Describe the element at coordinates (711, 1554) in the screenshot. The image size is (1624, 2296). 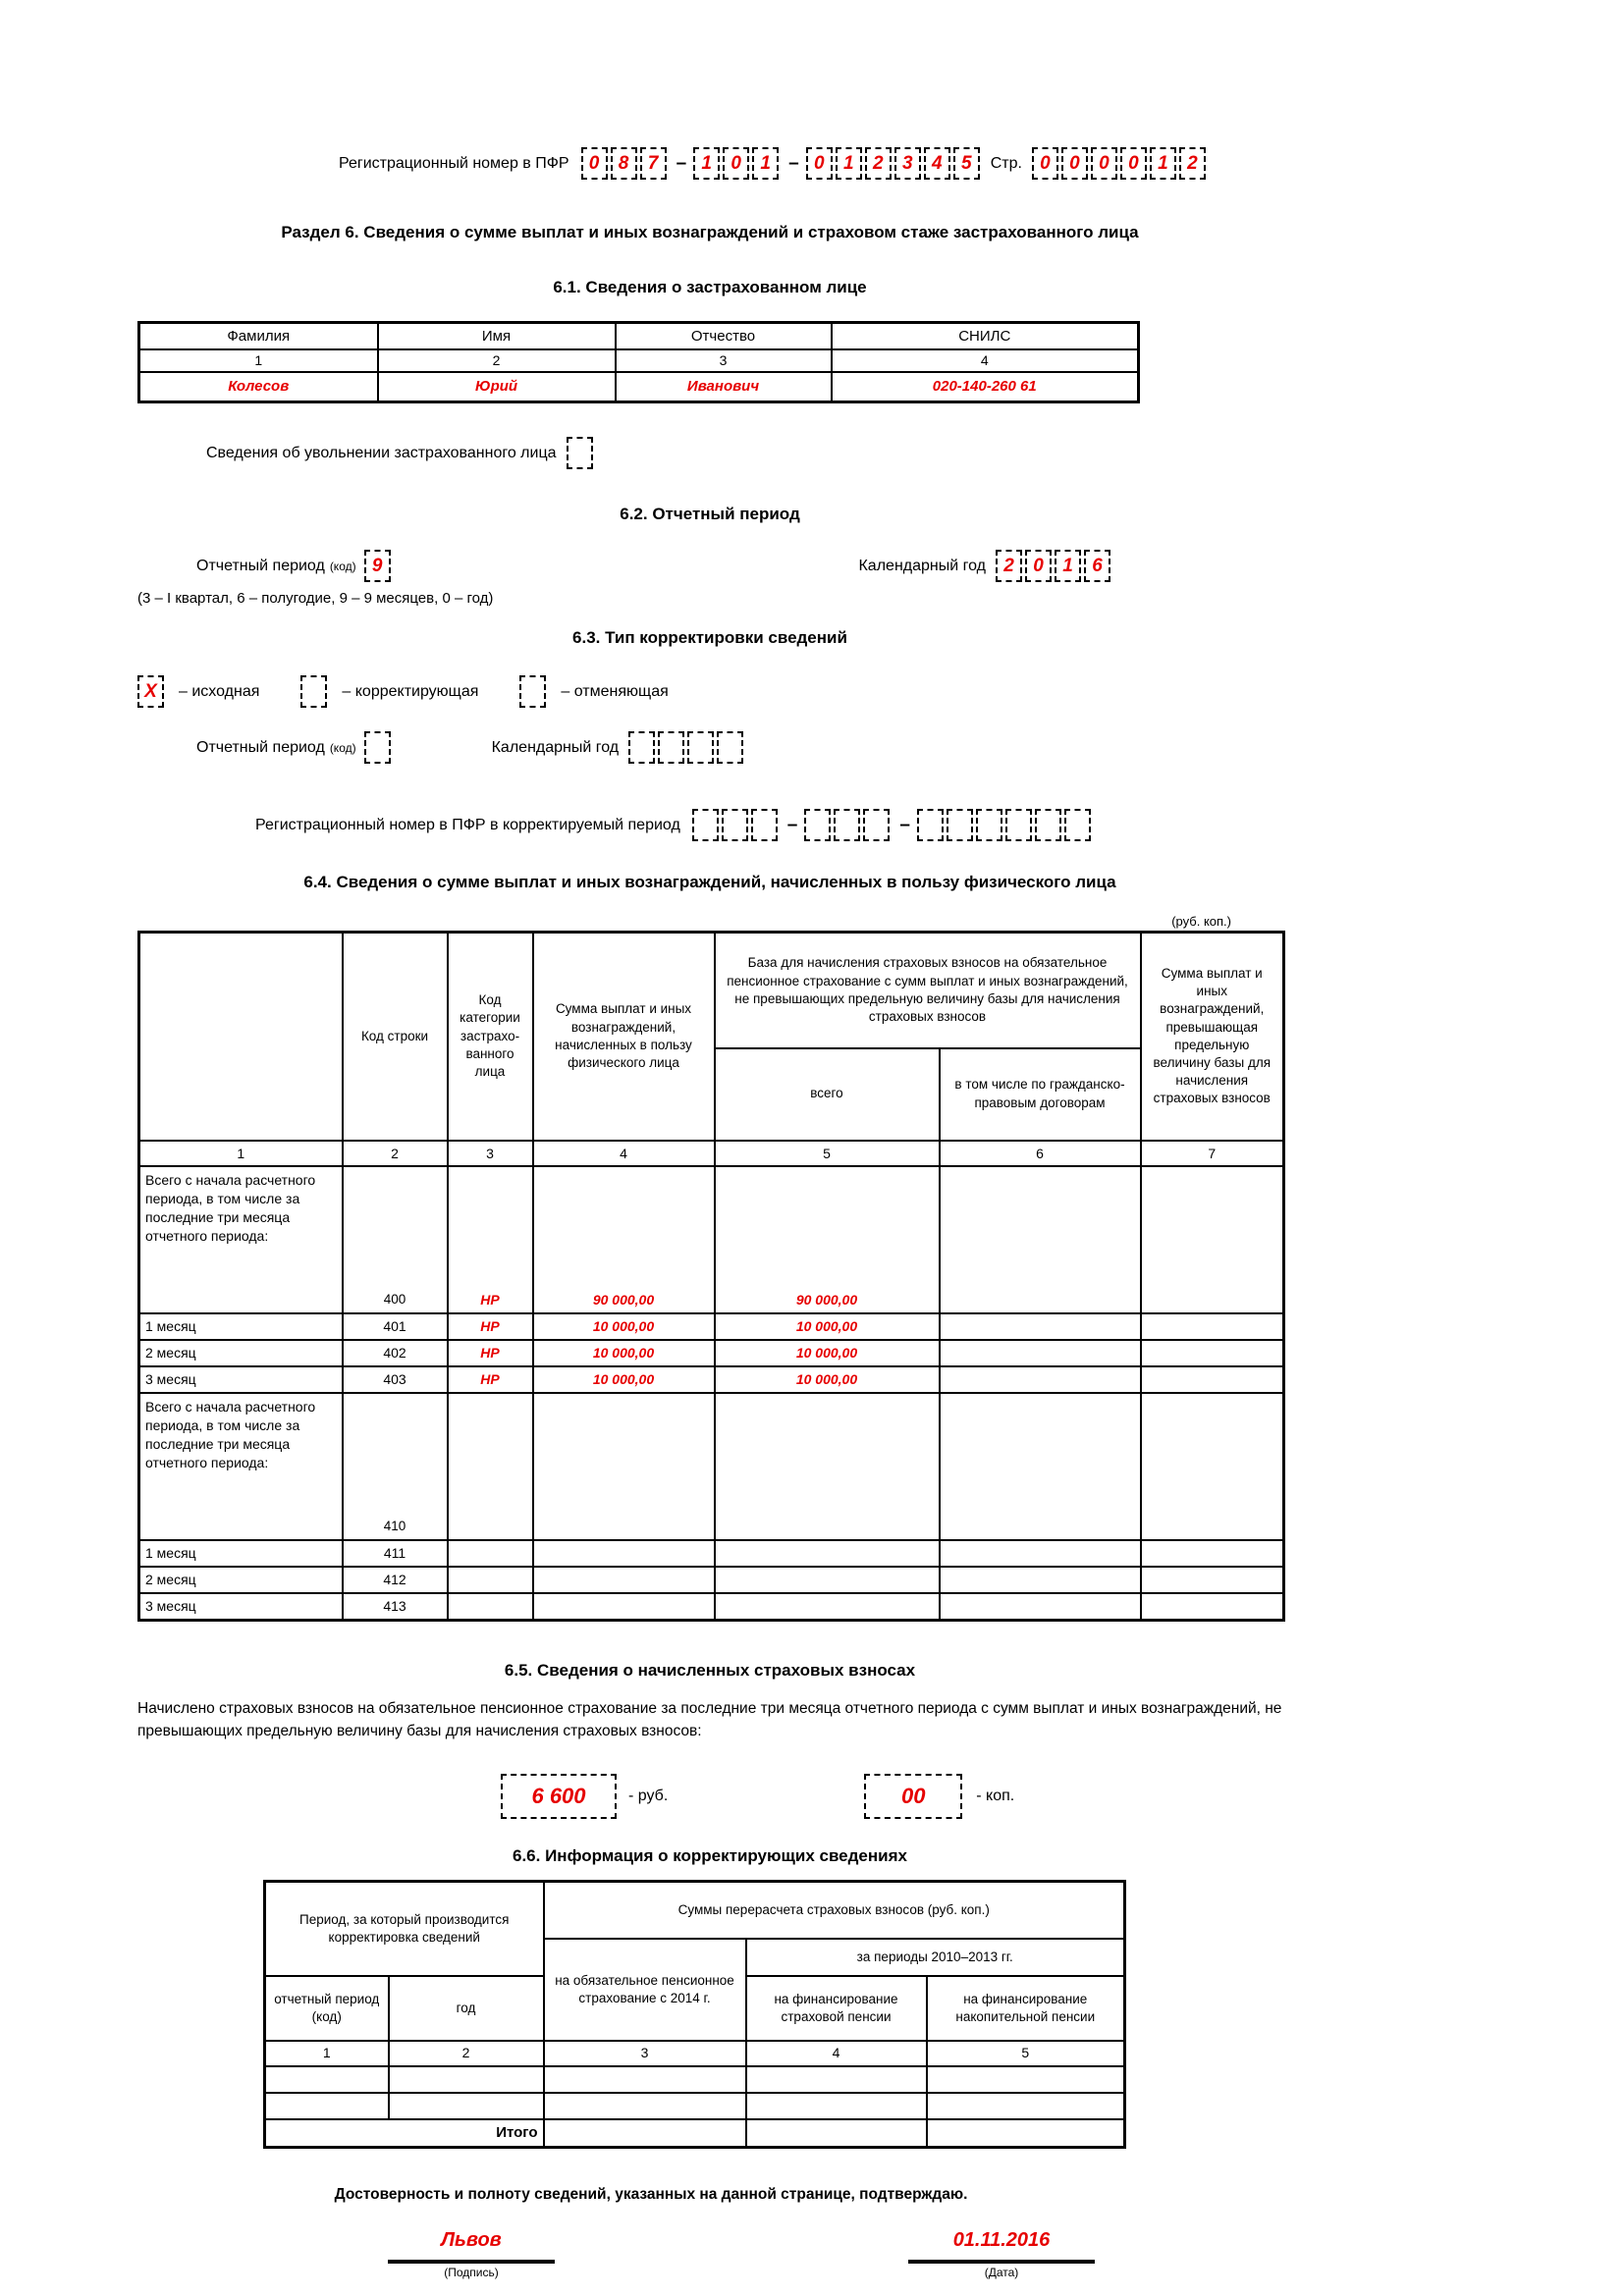
I see `row-411: 1 месяц 411` at that location.